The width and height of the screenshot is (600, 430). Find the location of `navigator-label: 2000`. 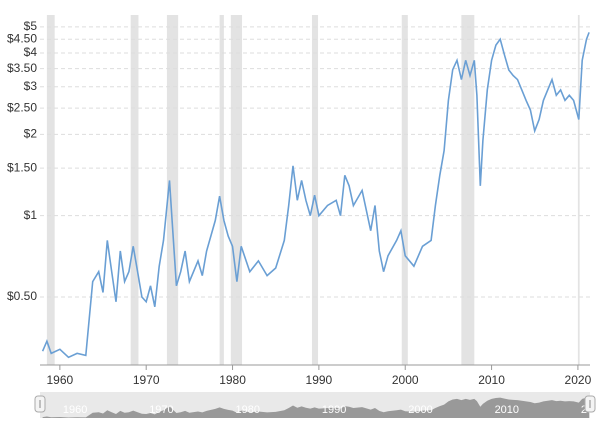

navigator-label: 2000 is located at coordinates (420, 410).